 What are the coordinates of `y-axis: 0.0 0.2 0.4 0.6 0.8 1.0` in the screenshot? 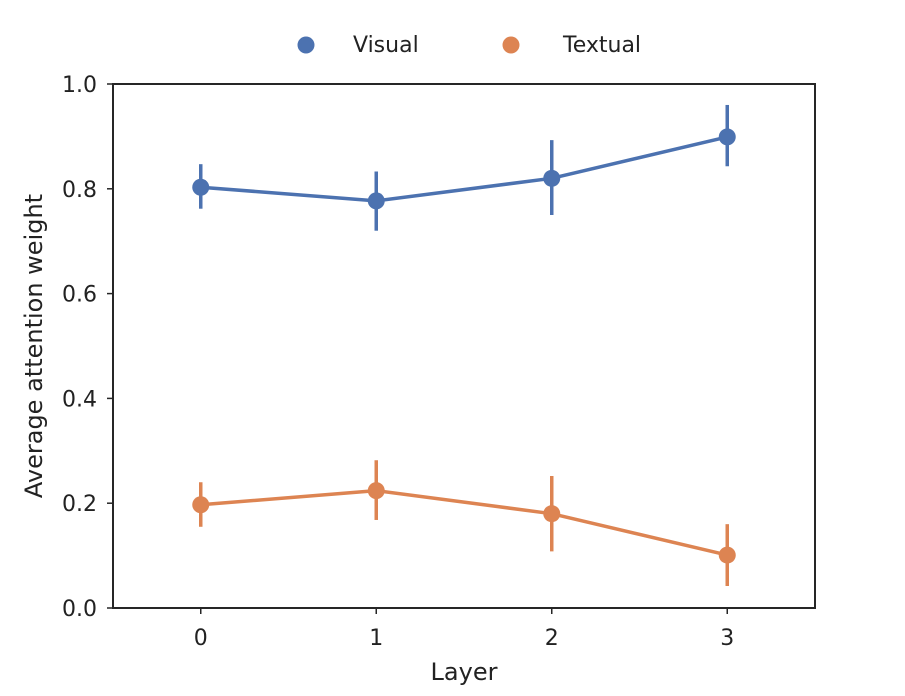 It's located at (87, 347).